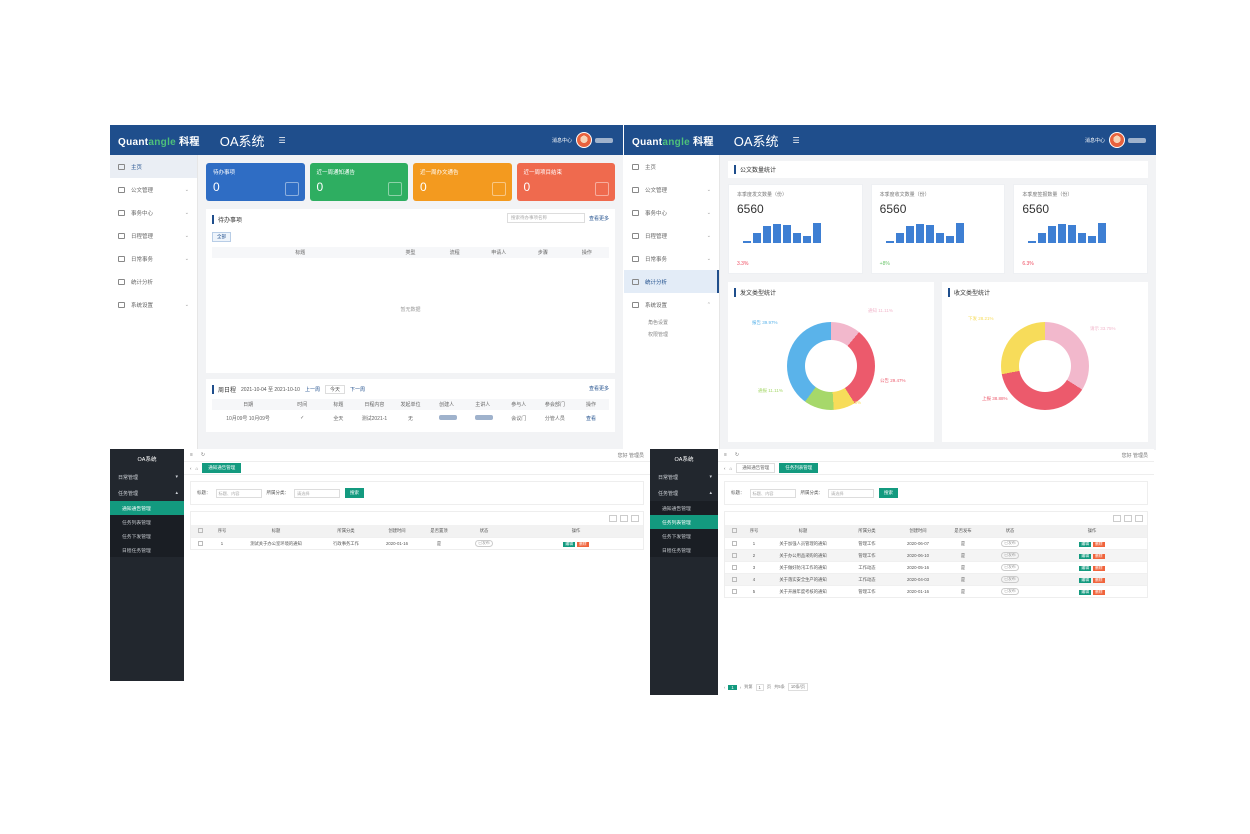 The image size is (1250, 834). Describe the element at coordinates (658, 322) in the screenshot. I see `sidebar-subitem-roles: 角色设置` at that location.